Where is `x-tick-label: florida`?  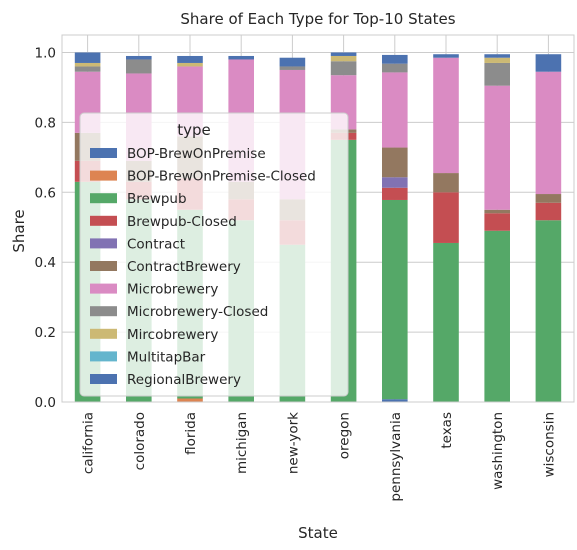 x-tick-label: florida is located at coordinates (191, 433).